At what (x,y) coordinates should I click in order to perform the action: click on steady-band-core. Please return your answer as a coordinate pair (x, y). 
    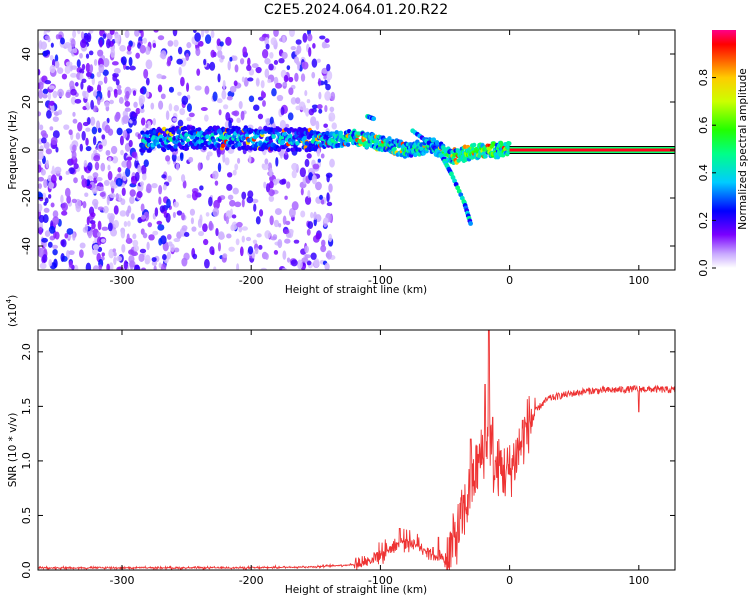
    Looking at the image, I should click on (592, 150).